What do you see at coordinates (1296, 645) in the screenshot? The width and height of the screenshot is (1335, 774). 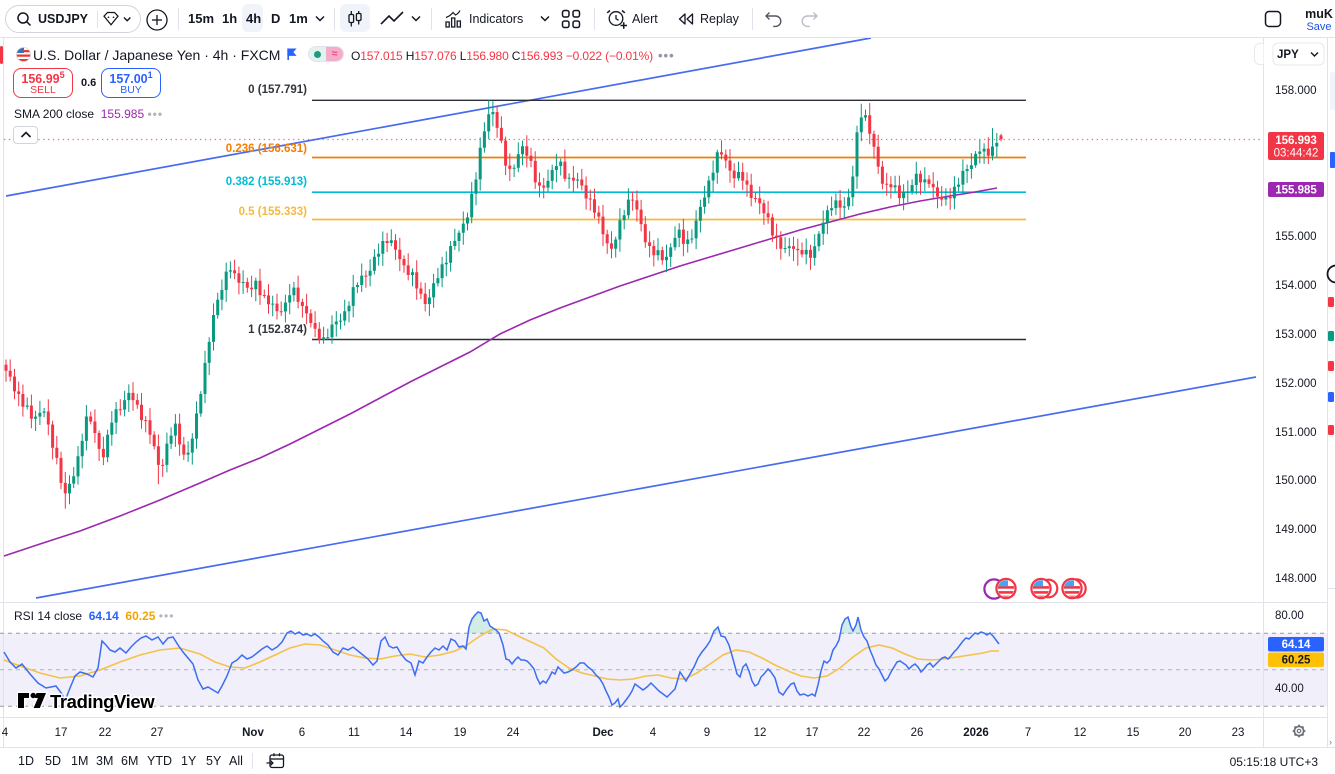 I see `svg-text: 64.14` at bounding box center [1296, 645].